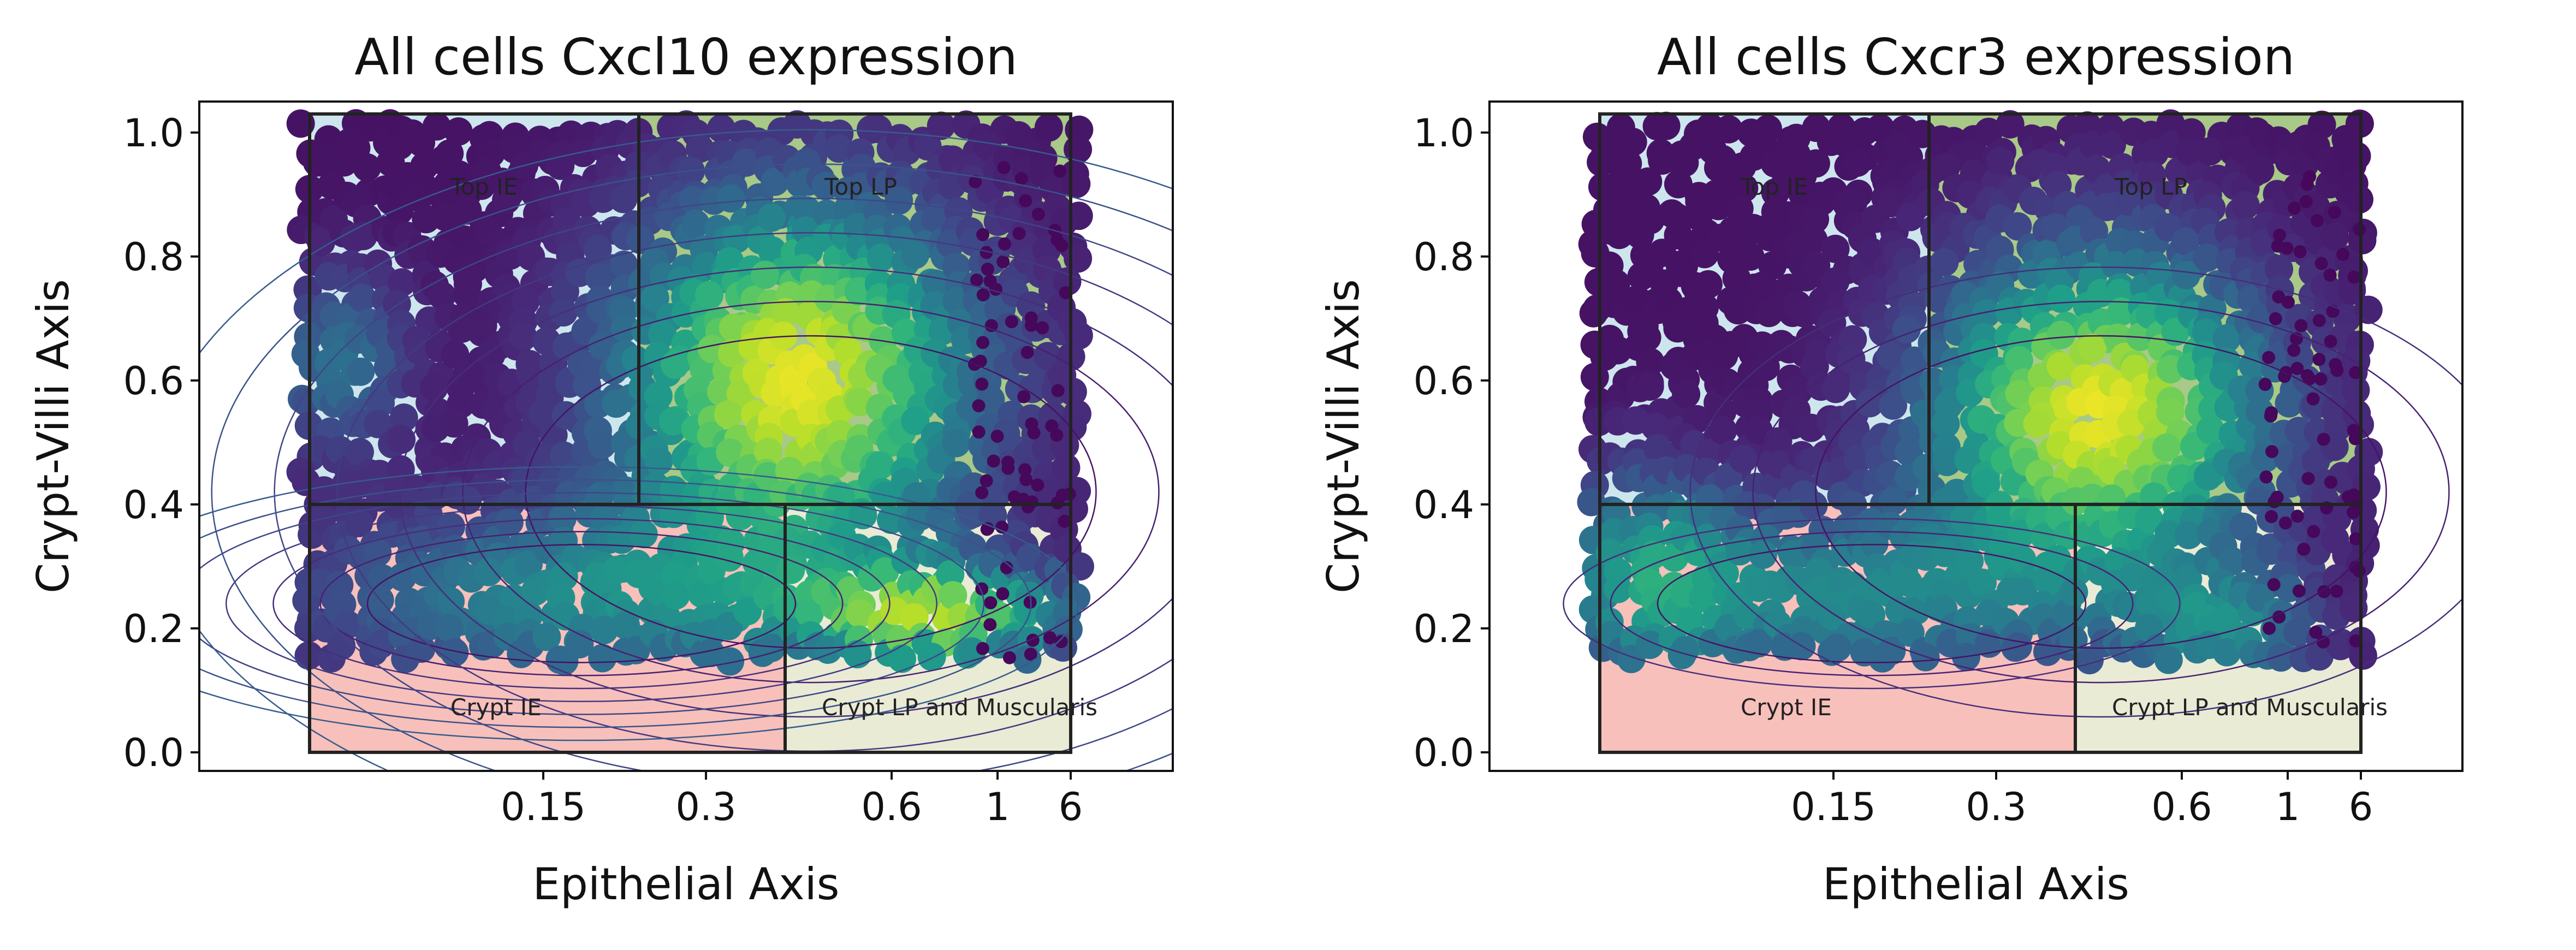 The width and height of the screenshot is (2576, 950). Describe the element at coordinates (1444, 629) in the screenshot. I see `y-tick-label: 0.2` at that location.